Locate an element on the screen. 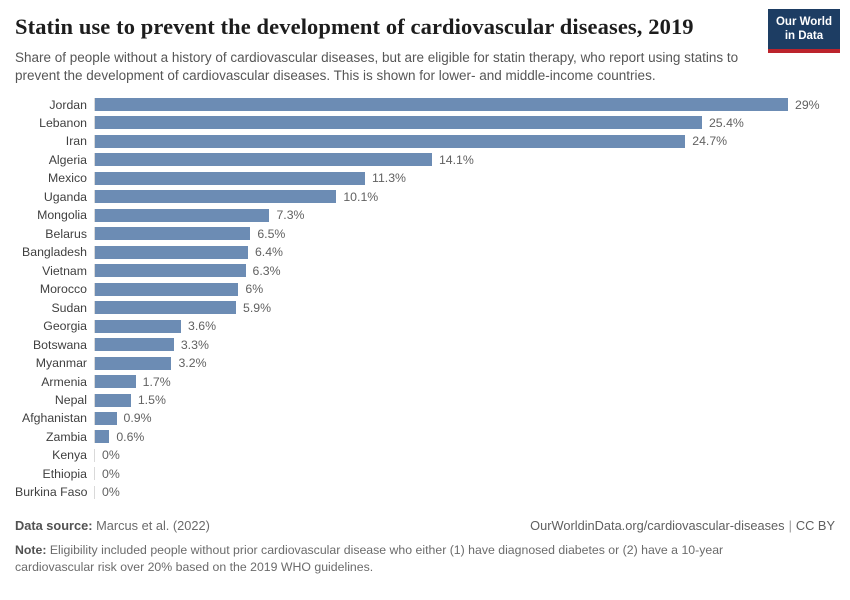 The height and width of the screenshot is (600, 850). bar-area: 25.4% is located at coordinates (464, 122).